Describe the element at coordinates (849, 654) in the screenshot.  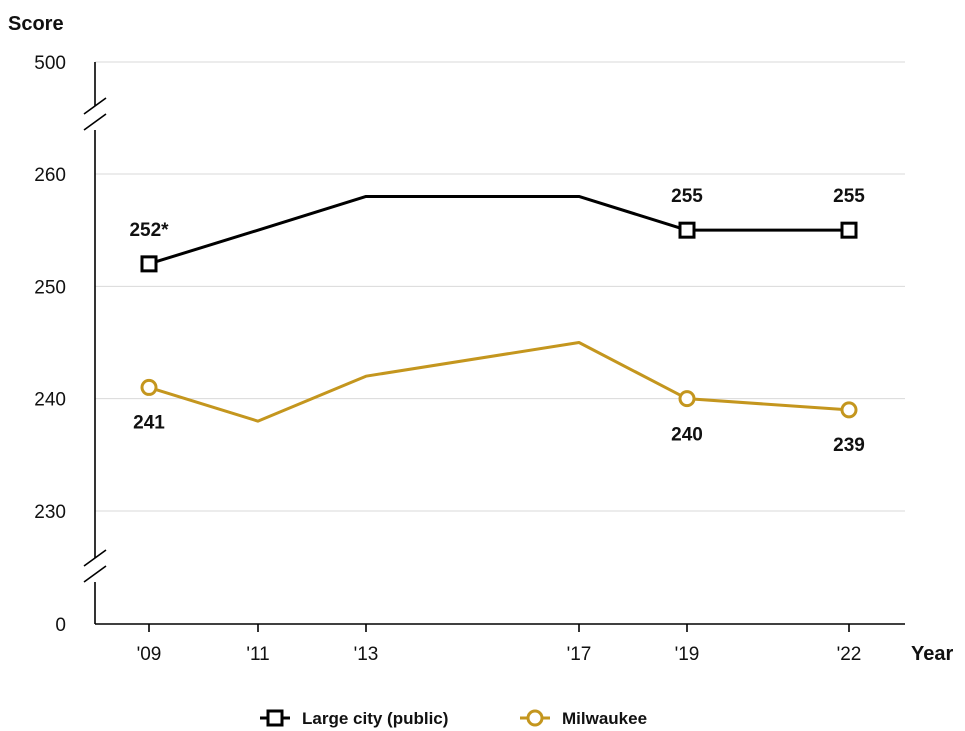
I see `x-tick-label: '22` at that location.